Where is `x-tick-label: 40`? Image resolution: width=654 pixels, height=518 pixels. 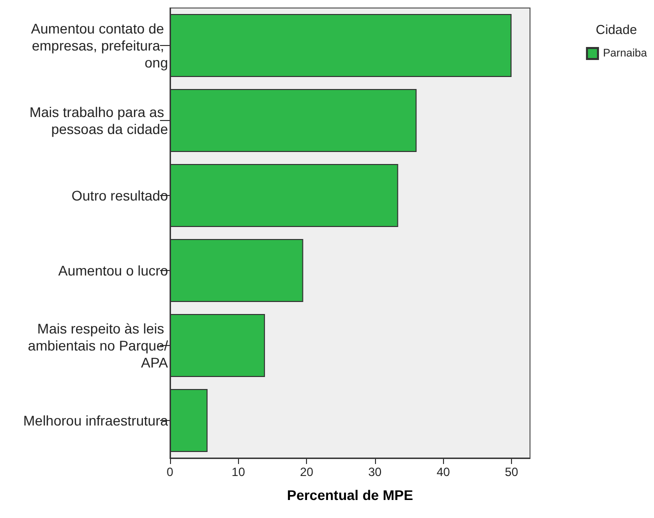
x-tick-label: 40 is located at coordinates (443, 472).